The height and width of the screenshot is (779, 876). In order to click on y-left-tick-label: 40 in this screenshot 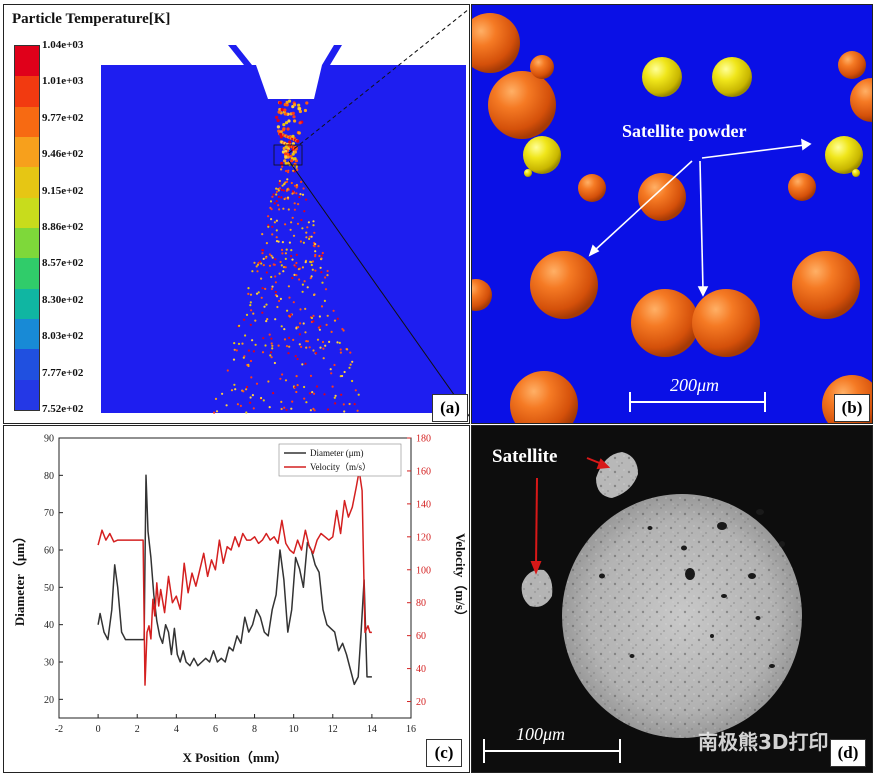, I will do `click(49, 625)`.